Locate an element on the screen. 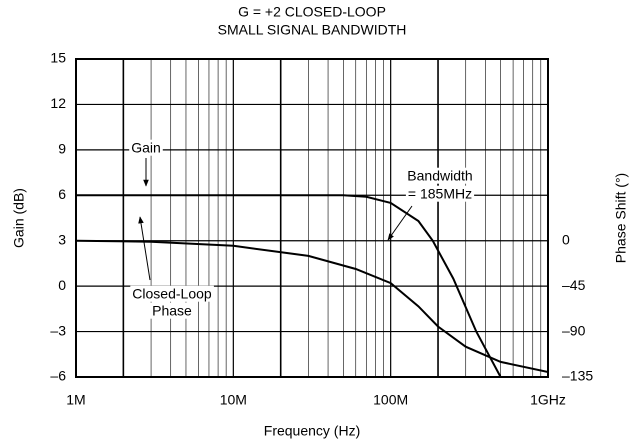  annotation: Bandwidth is located at coordinates (439, 176).